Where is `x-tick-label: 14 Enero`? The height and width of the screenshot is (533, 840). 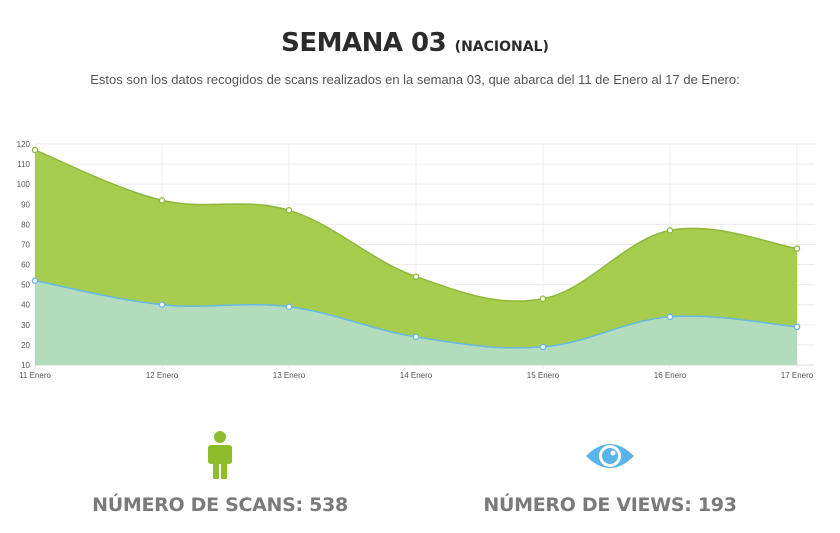
x-tick-label: 14 Enero is located at coordinates (416, 375).